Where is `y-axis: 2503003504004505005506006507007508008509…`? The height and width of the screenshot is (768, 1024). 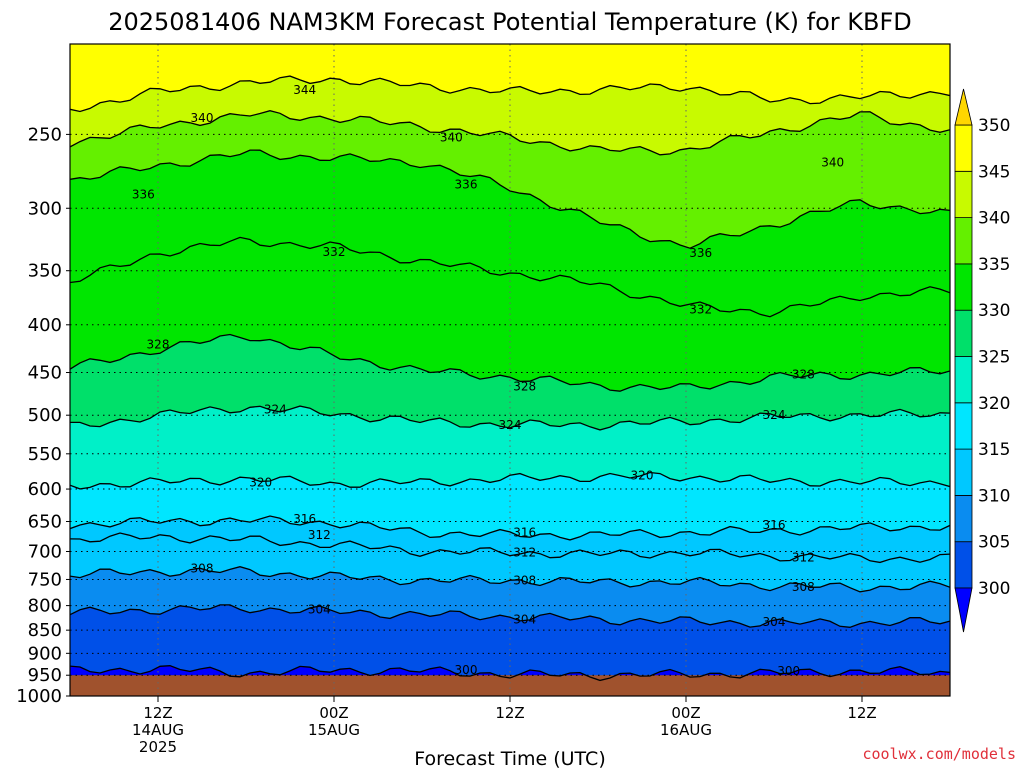
y-axis: 2503003504004505005506006507007508008509… is located at coordinates (43, 415).